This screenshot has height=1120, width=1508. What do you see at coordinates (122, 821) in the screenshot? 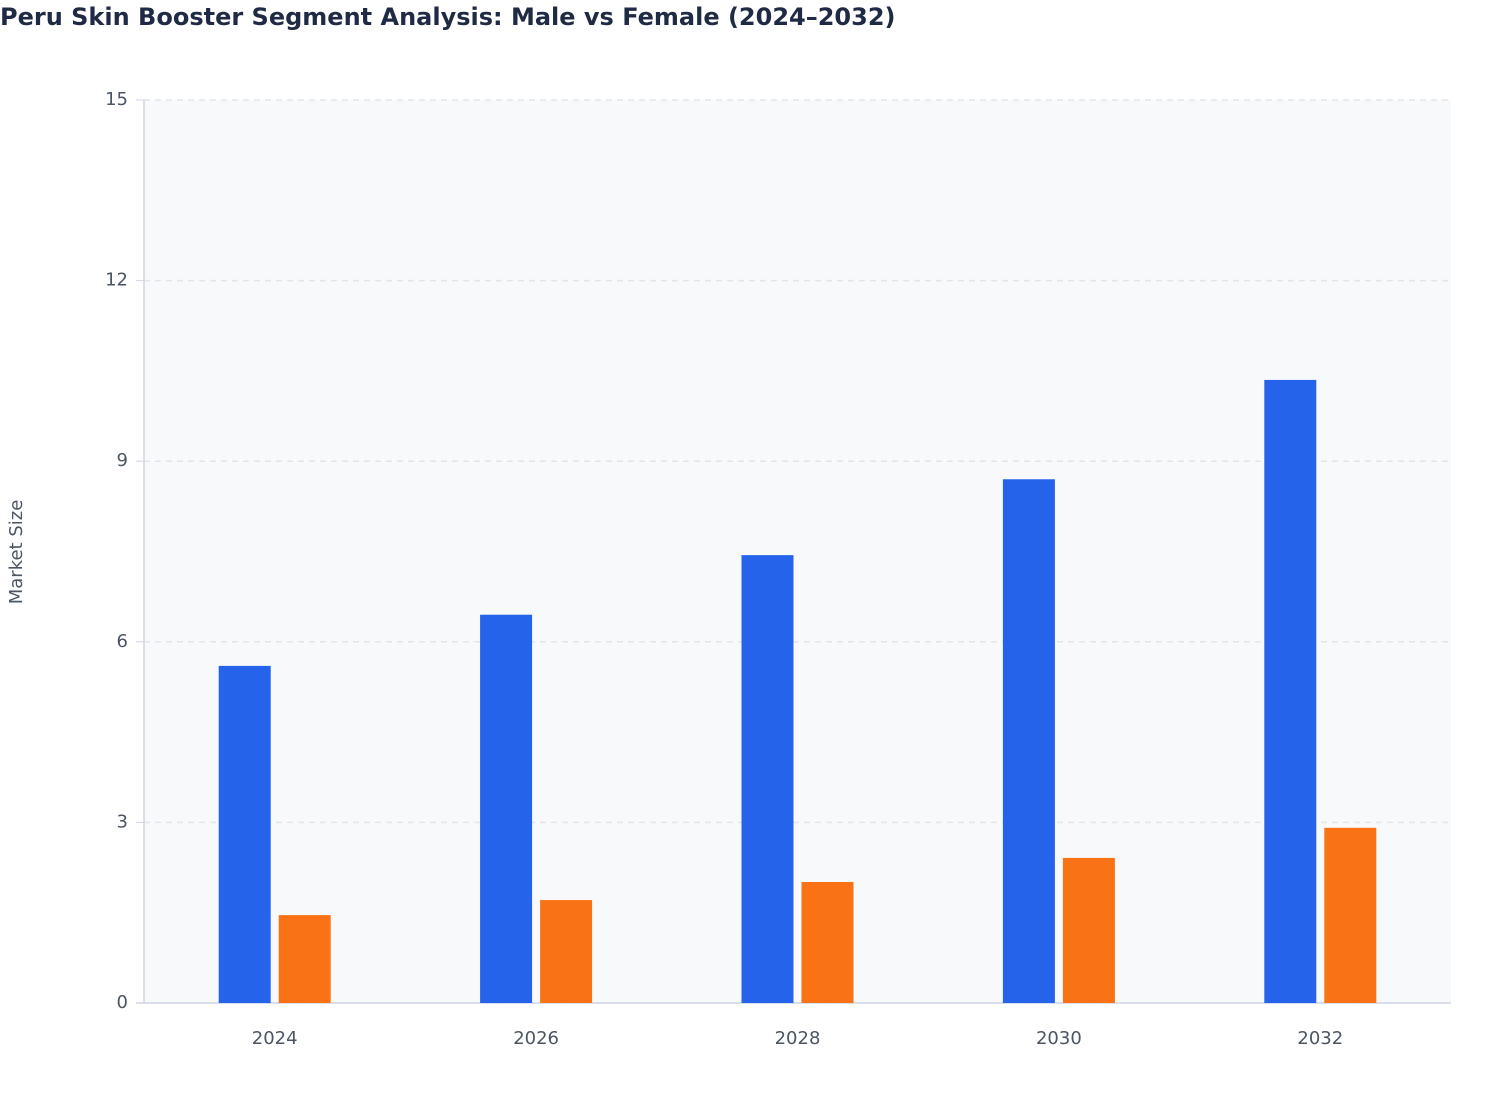
I see `y-tick-label: 3` at bounding box center [122, 821].